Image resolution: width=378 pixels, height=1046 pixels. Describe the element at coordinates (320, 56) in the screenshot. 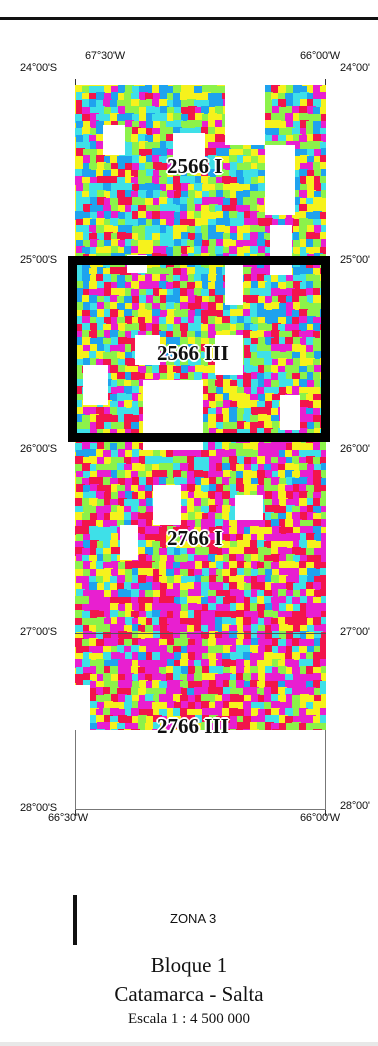

I see `lon-label-top-right: 66°00'W` at that location.